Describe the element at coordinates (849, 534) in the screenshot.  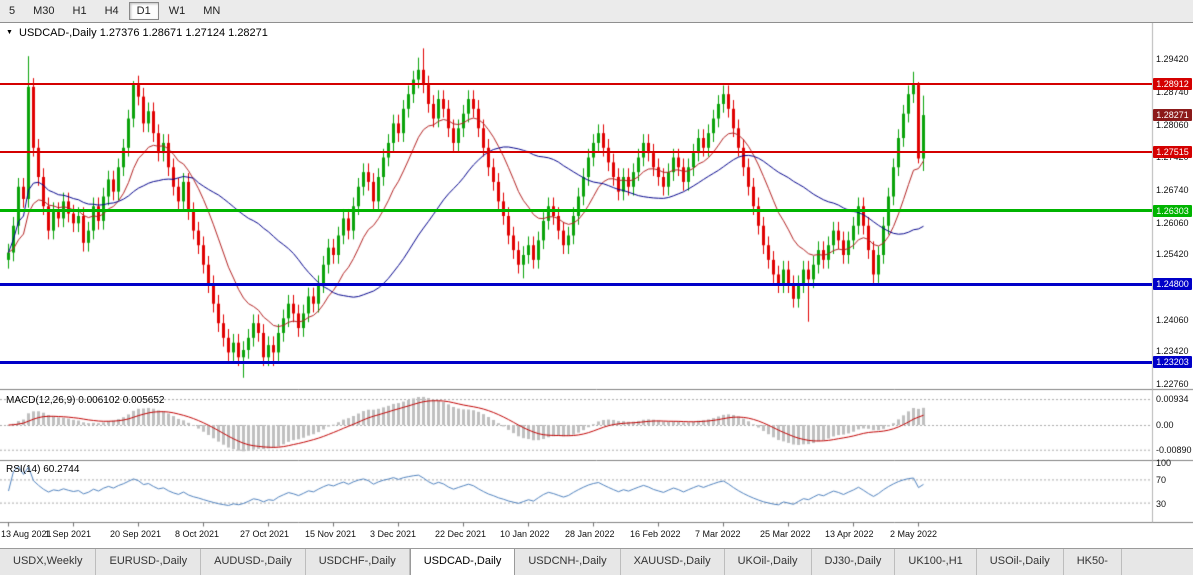
I see `date-axis-label: 13 Apr 2022` at that location.